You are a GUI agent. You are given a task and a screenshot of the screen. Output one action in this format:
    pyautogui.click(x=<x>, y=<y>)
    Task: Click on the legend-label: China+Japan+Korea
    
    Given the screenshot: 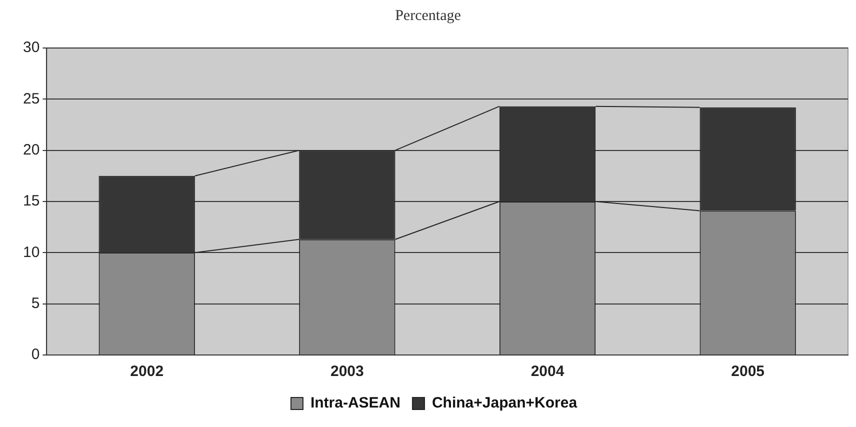 What is the action you would take?
    pyautogui.click(x=505, y=403)
    